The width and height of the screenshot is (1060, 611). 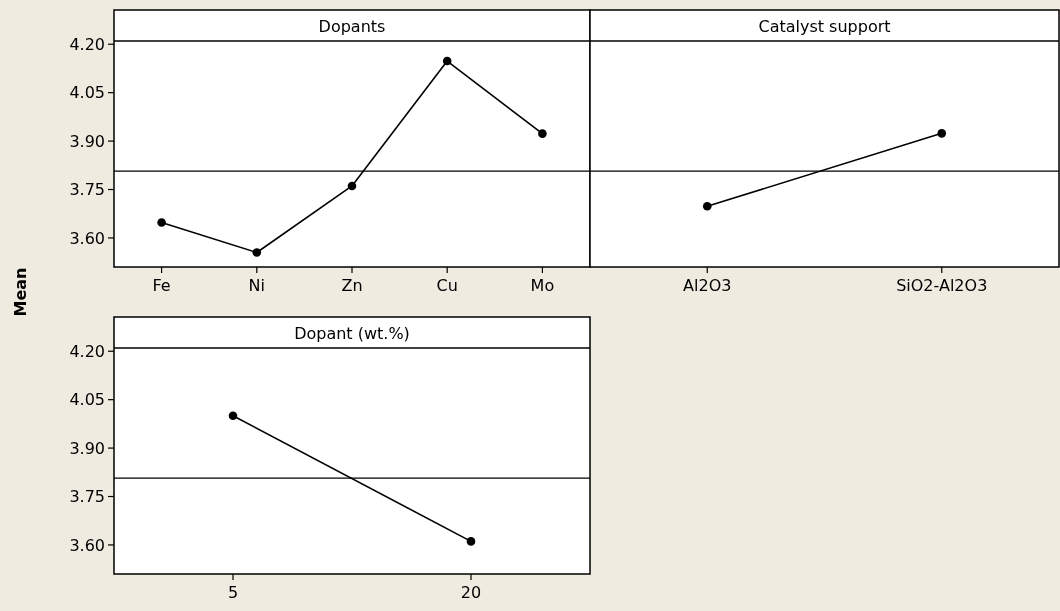 What do you see at coordinates (471, 592) in the screenshot?
I see `x-tick-label: 20` at bounding box center [471, 592].